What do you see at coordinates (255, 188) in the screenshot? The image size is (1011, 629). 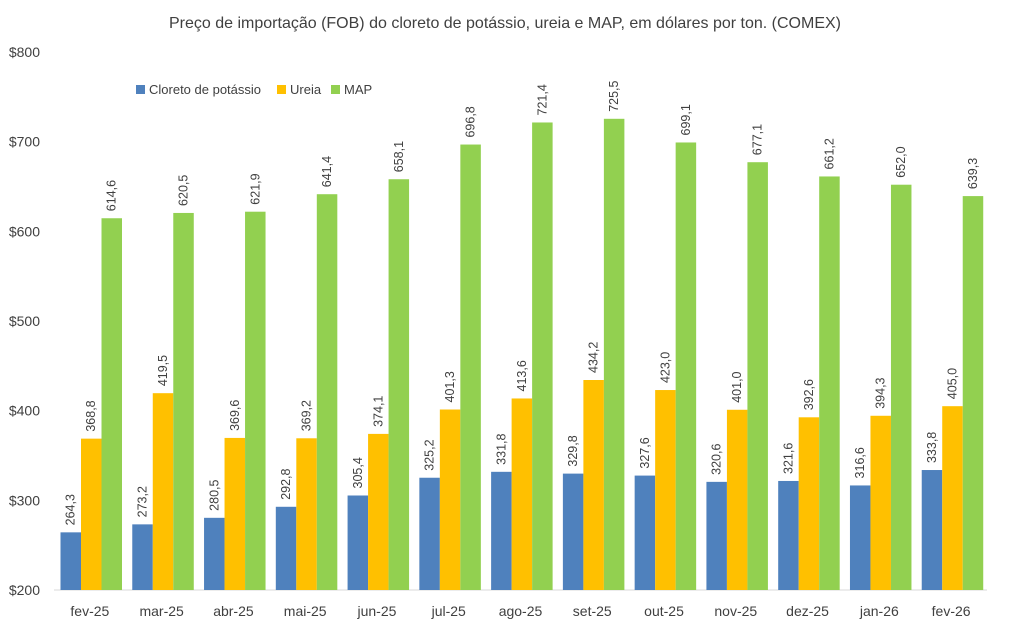 I see `data-label: 621,9` at bounding box center [255, 188].